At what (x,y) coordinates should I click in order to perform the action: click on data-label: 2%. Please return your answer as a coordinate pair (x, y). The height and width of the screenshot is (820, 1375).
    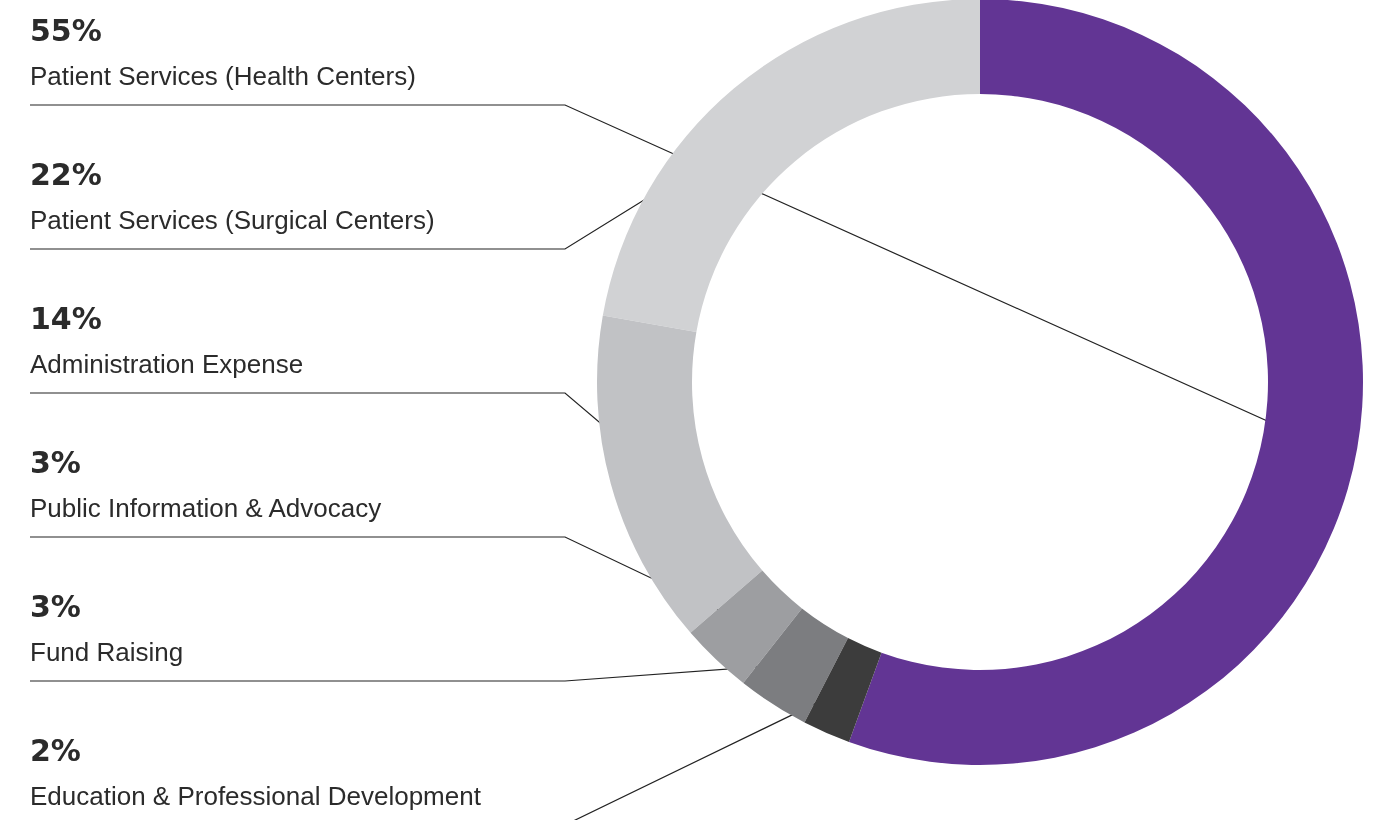
    Looking at the image, I should click on (55, 750).